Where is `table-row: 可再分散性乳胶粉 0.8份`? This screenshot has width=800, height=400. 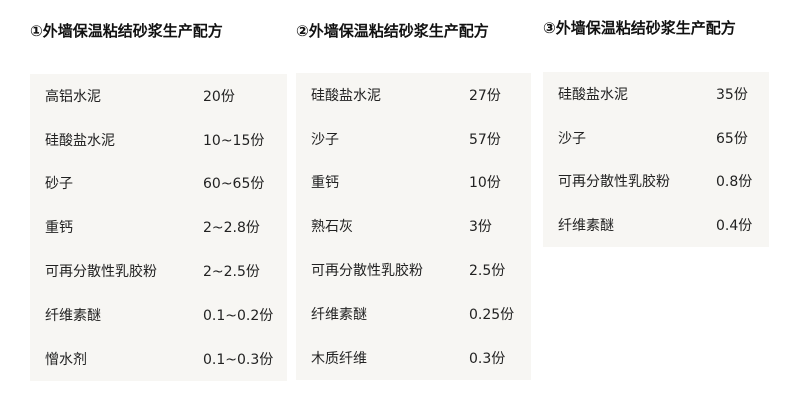 table-row: 可再分散性乳胶粉 0.8份 is located at coordinates (656, 182).